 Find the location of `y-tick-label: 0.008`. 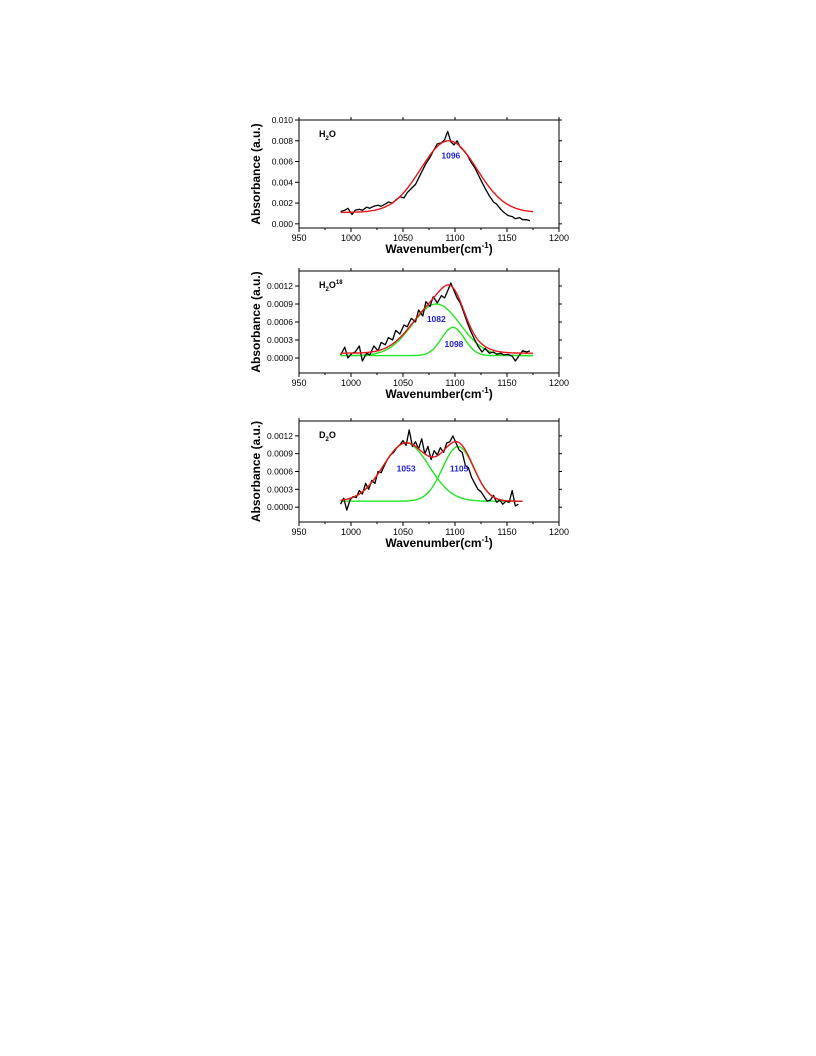

y-tick-label: 0.008 is located at coordinates (283, 141).